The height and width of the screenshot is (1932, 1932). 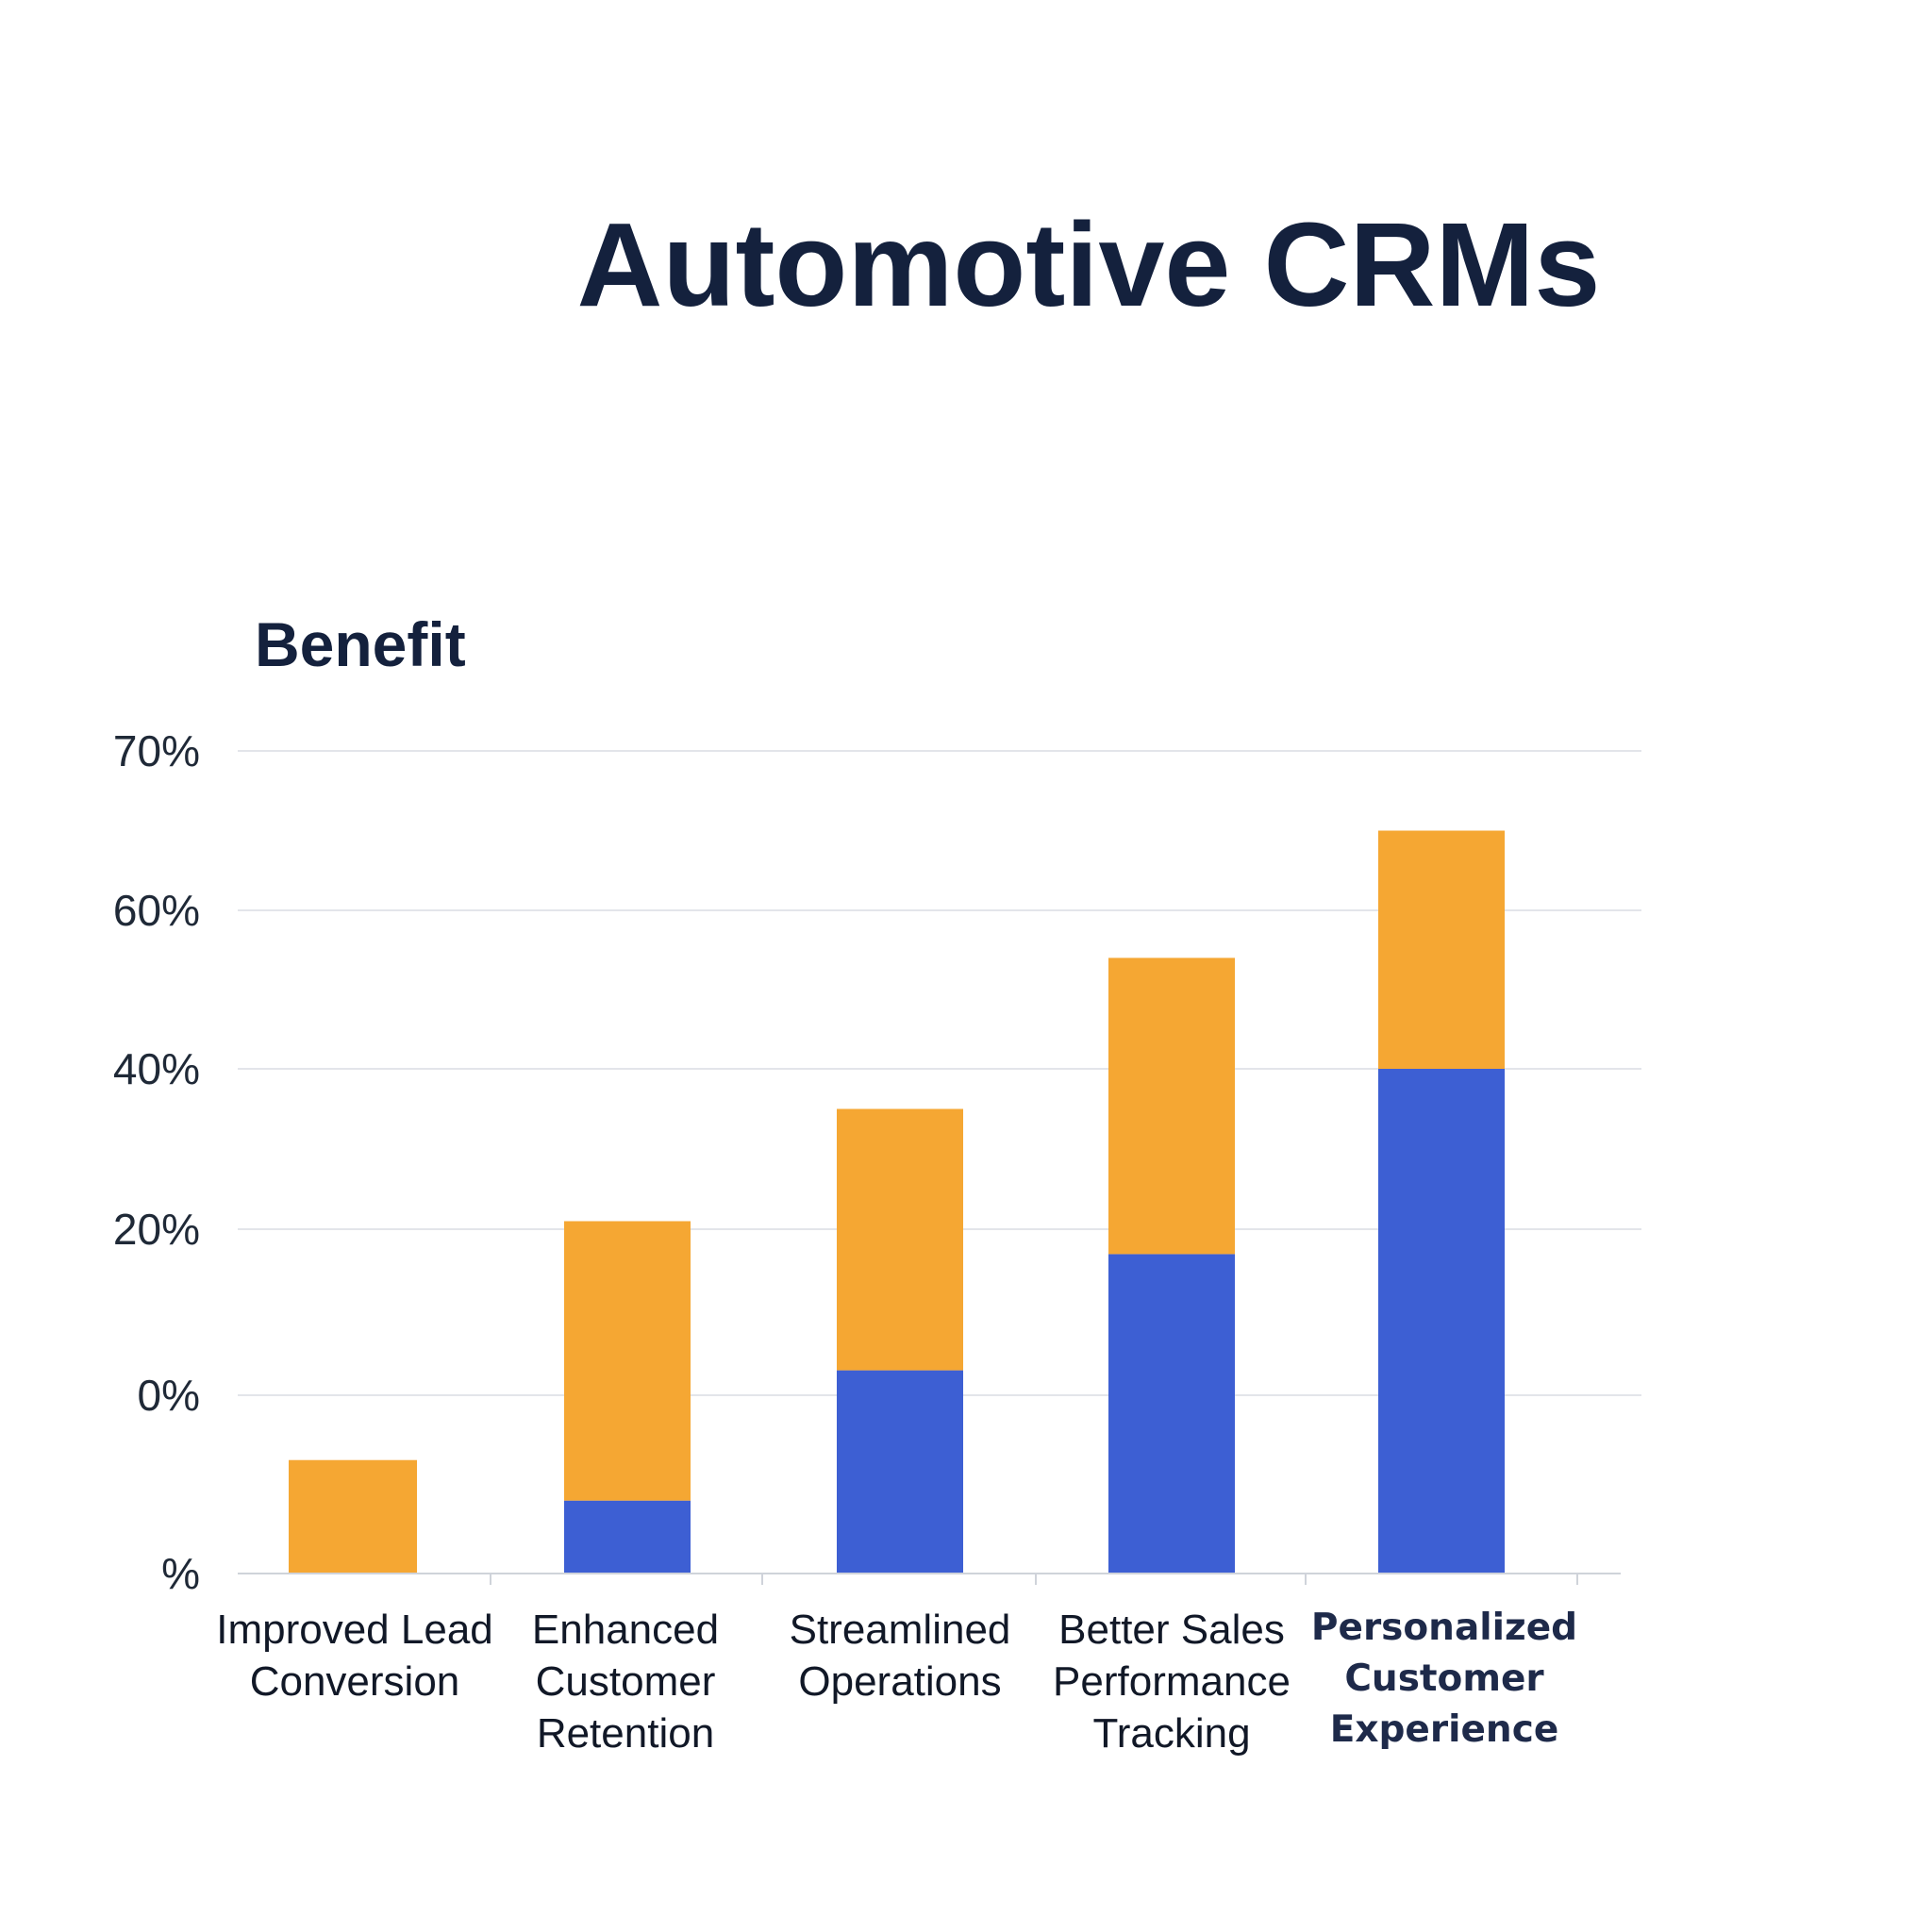 What do you see at coordinates (1444, 1628) in the screenshot?
I see `x-tick-label-line: Personalized` at bounding box center [1444, 1628].